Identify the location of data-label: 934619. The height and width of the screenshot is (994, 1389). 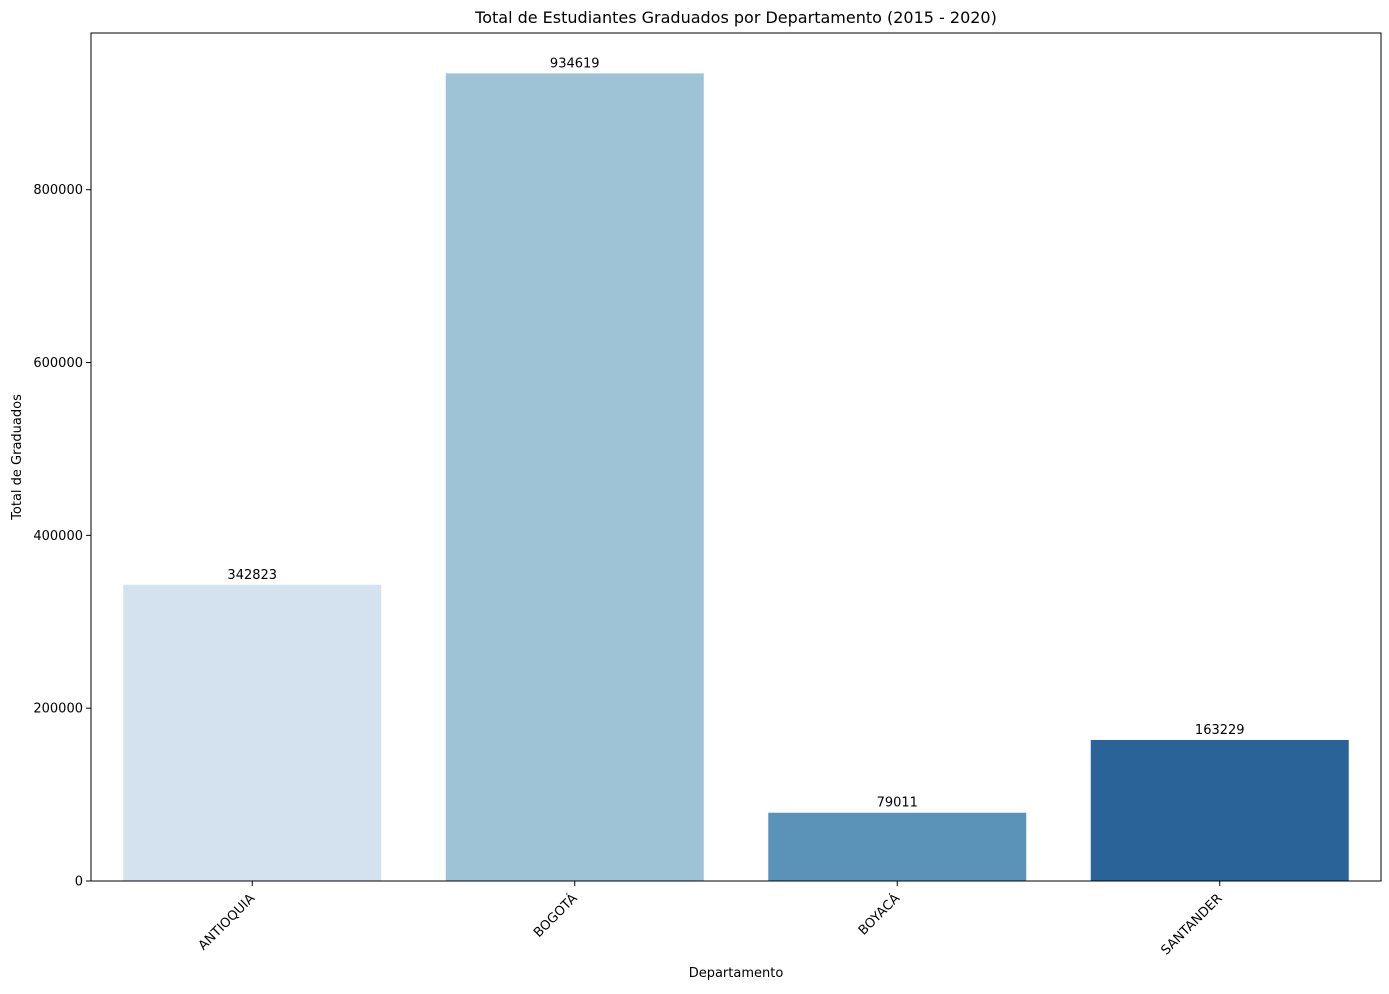
(575, 63).